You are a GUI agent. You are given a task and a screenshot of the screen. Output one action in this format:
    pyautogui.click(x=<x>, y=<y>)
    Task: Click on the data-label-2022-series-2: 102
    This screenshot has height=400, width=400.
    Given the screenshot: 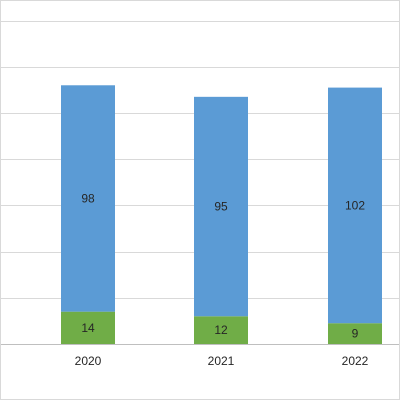 What is the action you would take?
    pyautogui.click(x=355, y=205)
    